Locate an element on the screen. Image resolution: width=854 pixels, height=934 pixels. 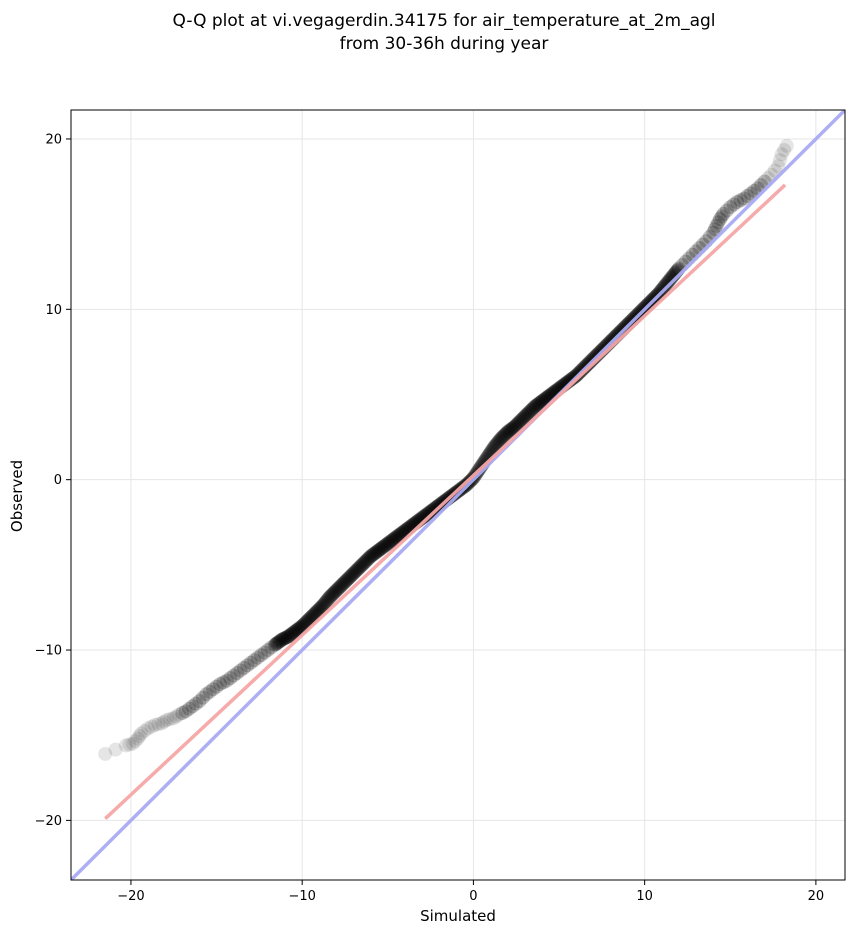
x-tick-label: 0 is located at coordinates (473, 896).